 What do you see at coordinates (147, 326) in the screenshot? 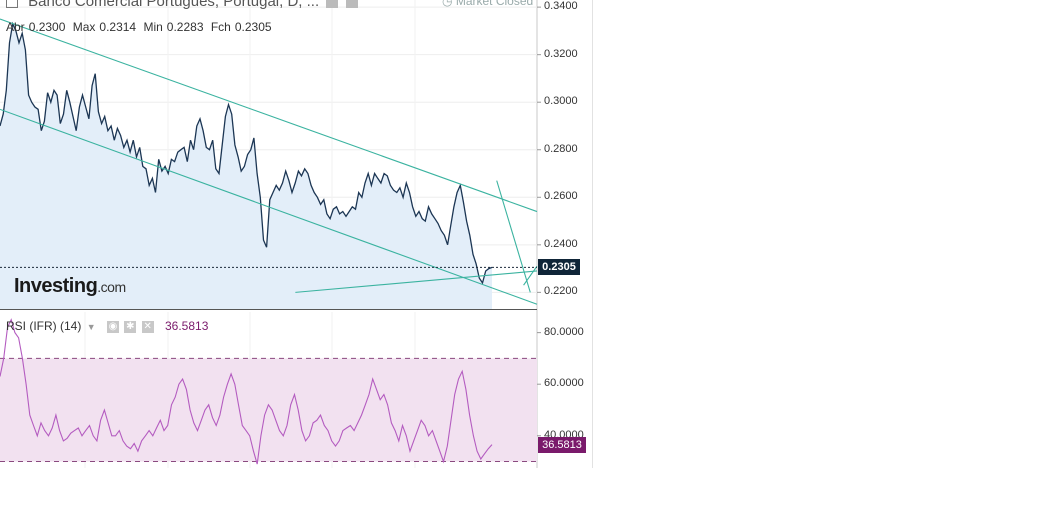
I see `close-icon: ✕` at bounding box center [147, 326].